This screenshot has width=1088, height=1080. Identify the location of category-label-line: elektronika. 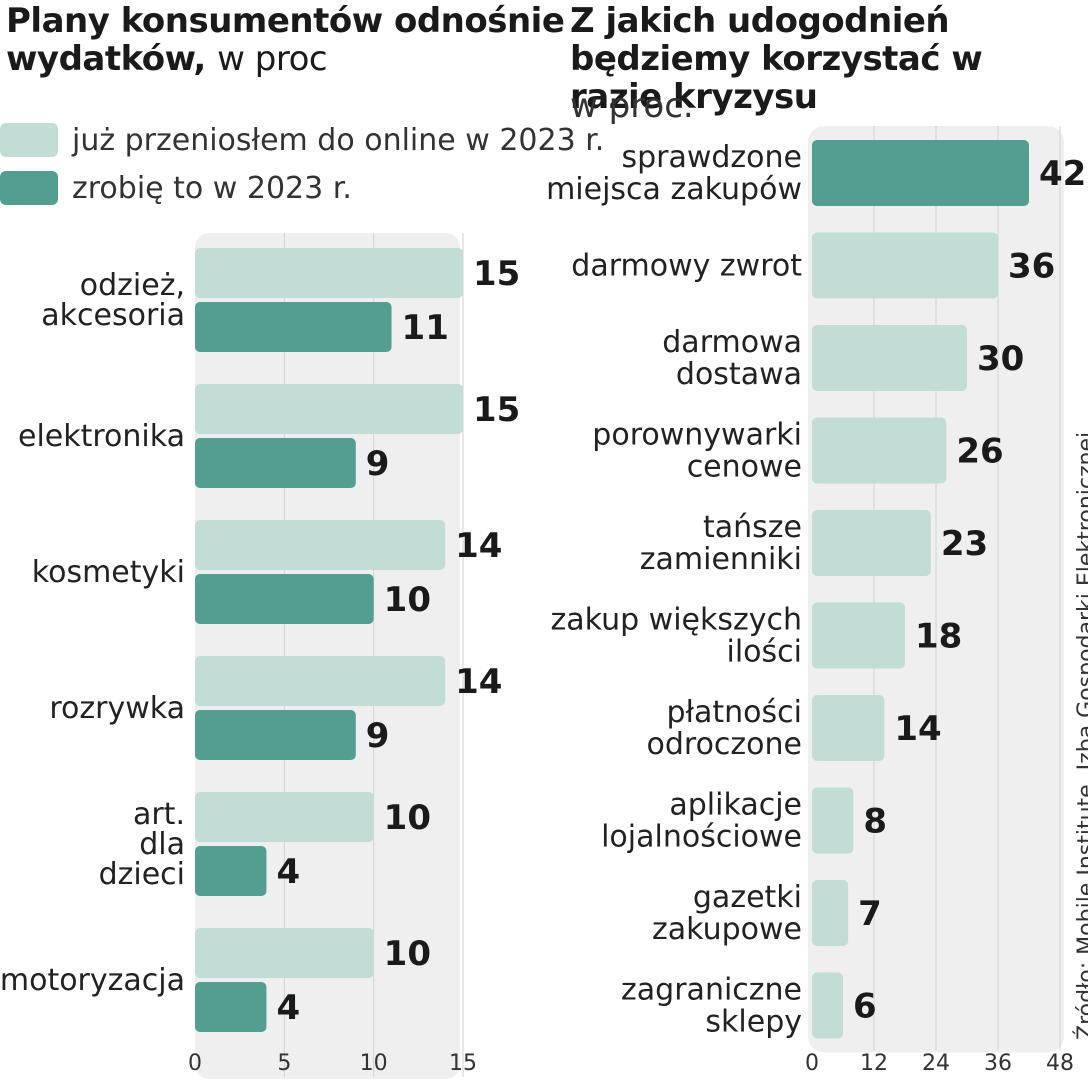
(101, 436).